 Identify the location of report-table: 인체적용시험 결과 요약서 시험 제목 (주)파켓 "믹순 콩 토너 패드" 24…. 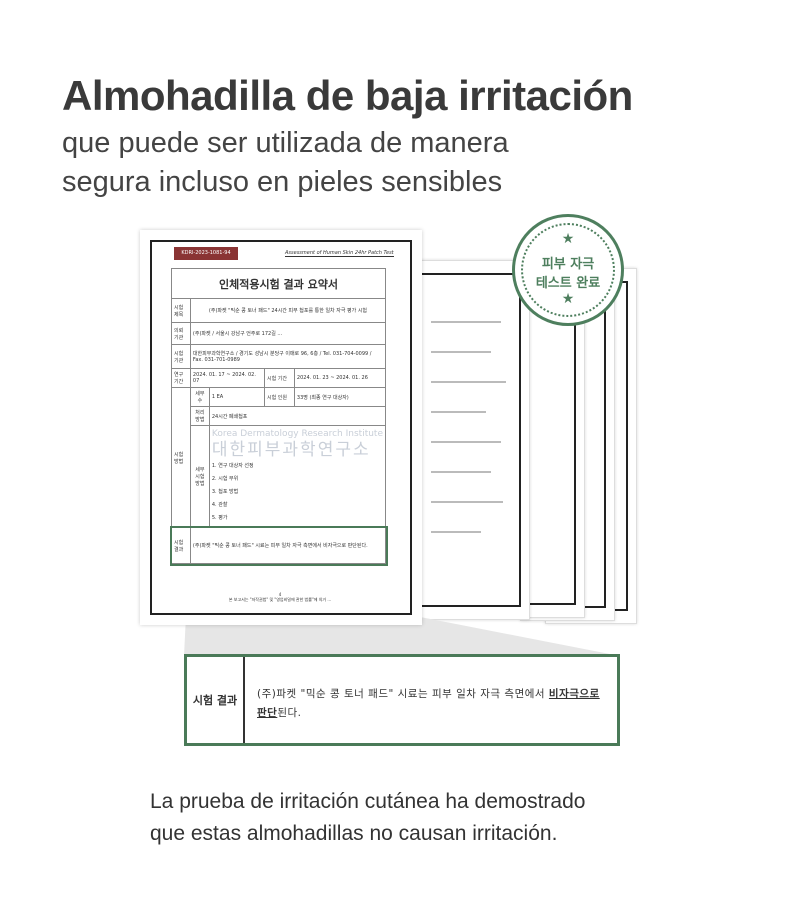
(278, 417).